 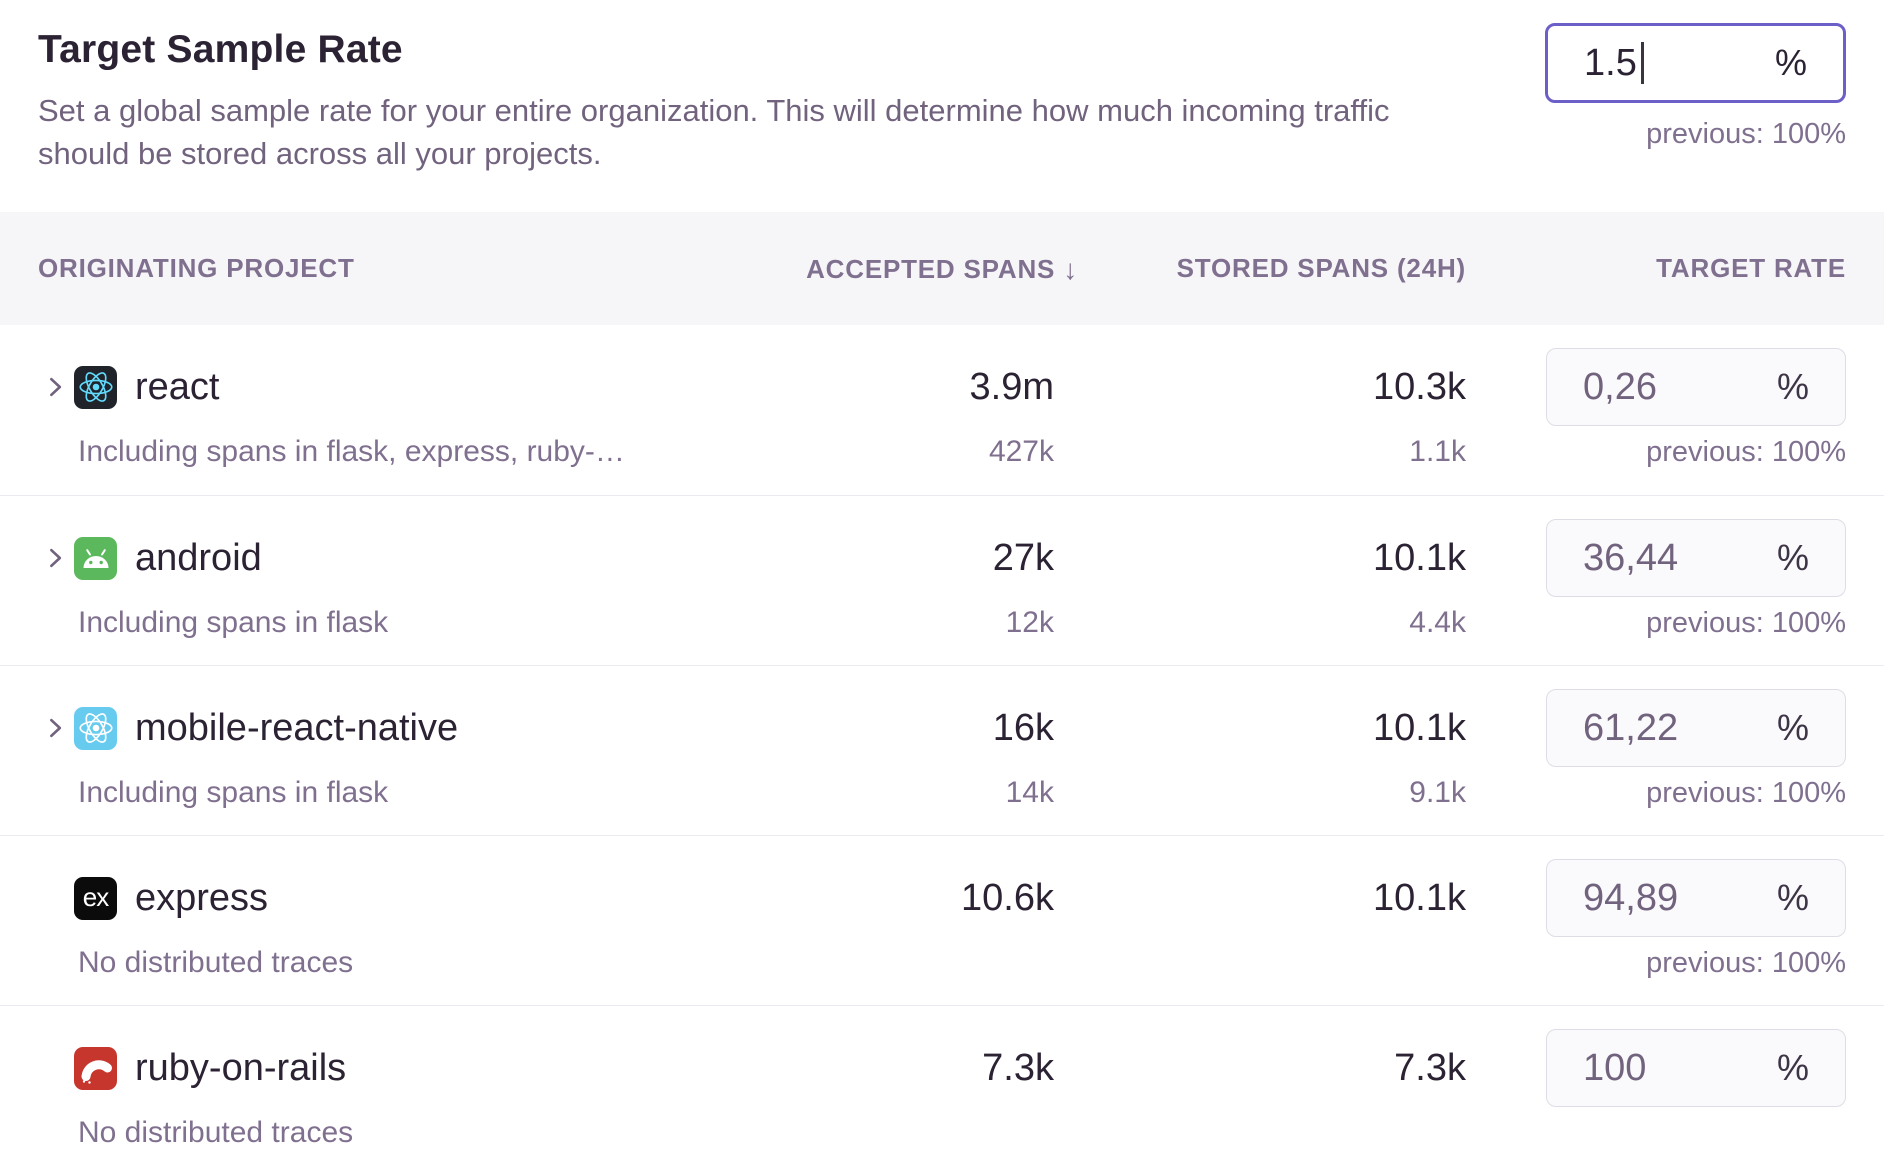 What do you see at coordinates (1615, 1067) in the screenshot?
I see `target-rate-value: 100` at bounding box center [1615, 1067].